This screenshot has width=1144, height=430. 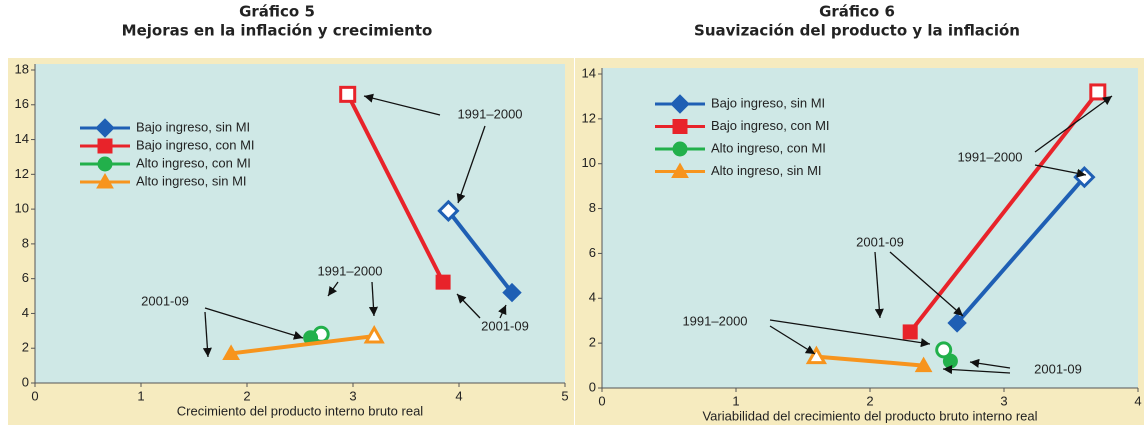 I want to click on chart-title: Gráfico 5, so click(x=277, y=12).